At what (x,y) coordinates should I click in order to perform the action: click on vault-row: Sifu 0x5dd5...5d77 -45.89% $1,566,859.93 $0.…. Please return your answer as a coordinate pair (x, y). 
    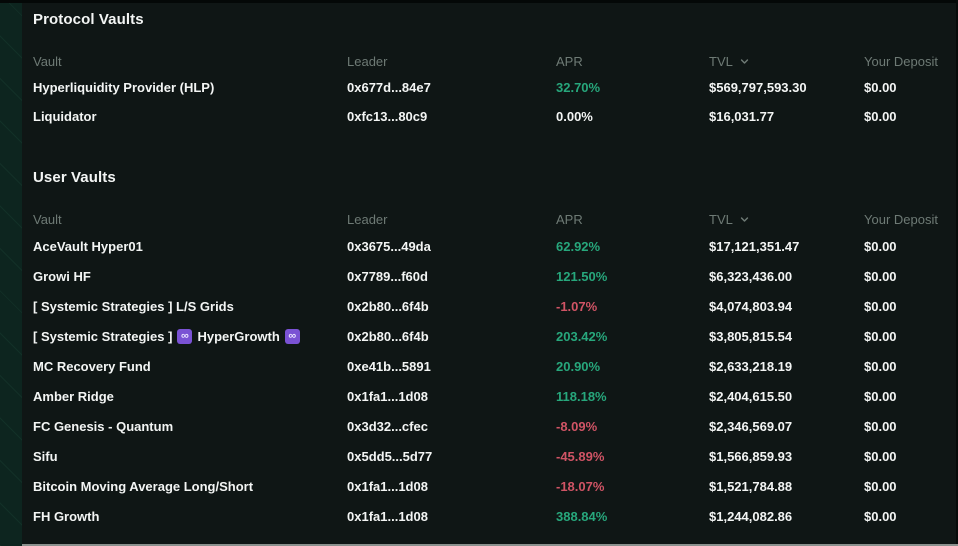
    Looking at the image, I should click on (485, 456).